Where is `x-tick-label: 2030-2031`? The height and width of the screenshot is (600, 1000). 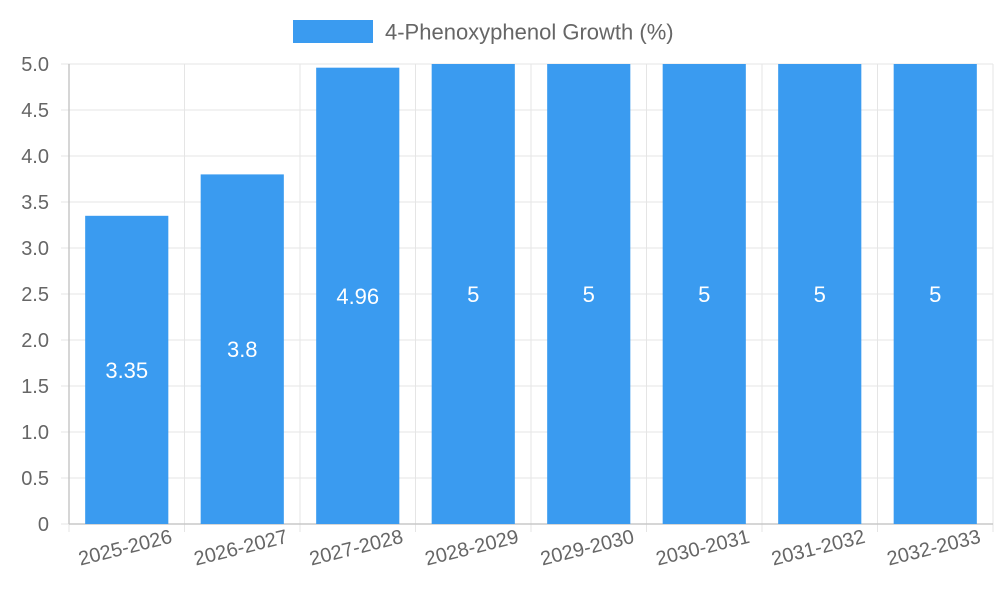 x-tick-label: 2030-2031 is located at coordinates (703, 548).